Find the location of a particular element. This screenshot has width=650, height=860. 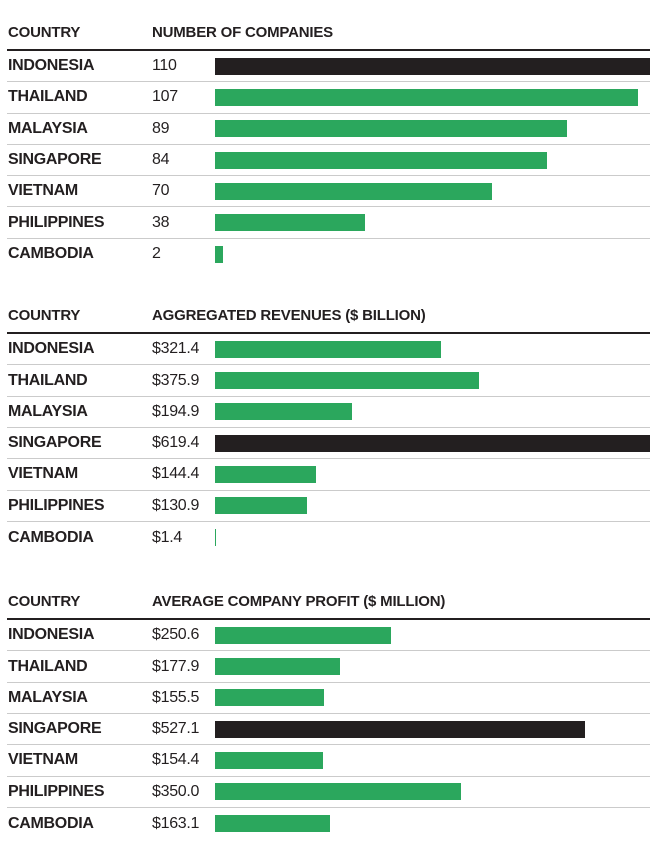

value-label: 107 is located at coordinates (165, 97).